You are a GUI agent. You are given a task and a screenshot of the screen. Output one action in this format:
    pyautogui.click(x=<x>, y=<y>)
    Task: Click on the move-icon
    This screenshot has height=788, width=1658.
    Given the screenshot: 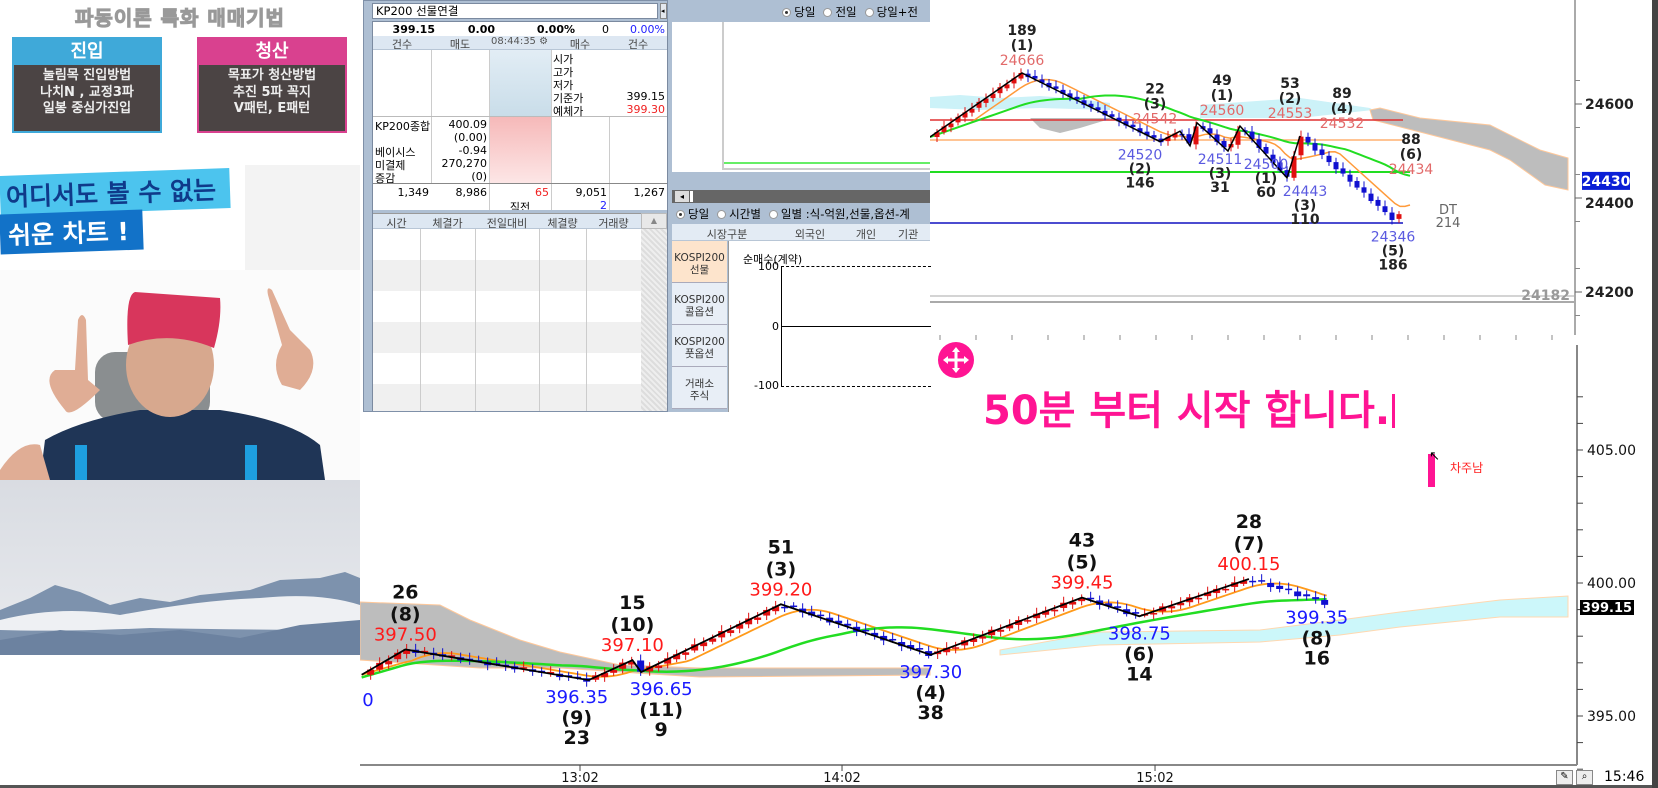 What is the action you would take?
    pyautogui.click(x=956, y=360)
    